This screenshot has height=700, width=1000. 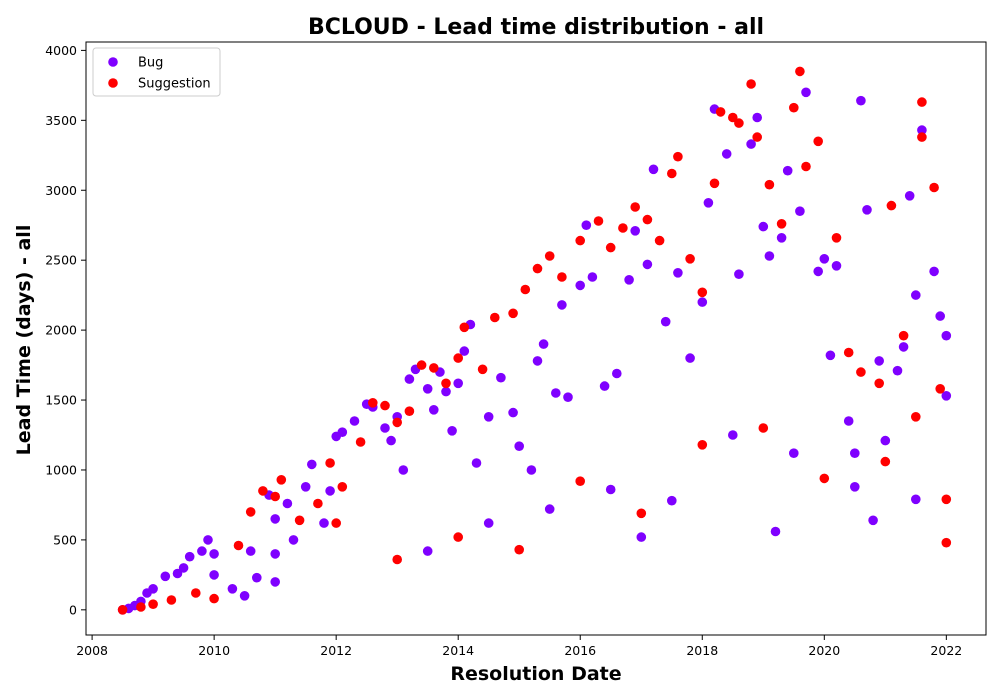 I want to click on y-axis: 0 500 1000 1500 2000 2500 3000 3500 4000, so click(x=65, y=330).